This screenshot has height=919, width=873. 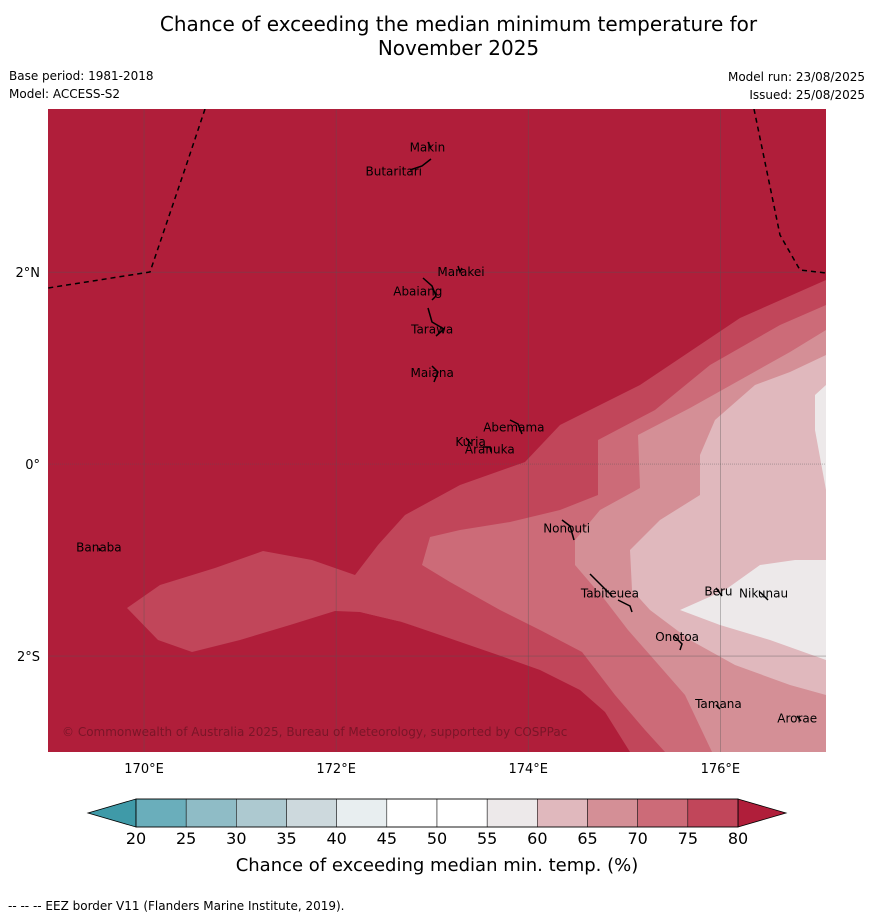 I want to click on place-label: Abemama, so click(x=513, y=428).